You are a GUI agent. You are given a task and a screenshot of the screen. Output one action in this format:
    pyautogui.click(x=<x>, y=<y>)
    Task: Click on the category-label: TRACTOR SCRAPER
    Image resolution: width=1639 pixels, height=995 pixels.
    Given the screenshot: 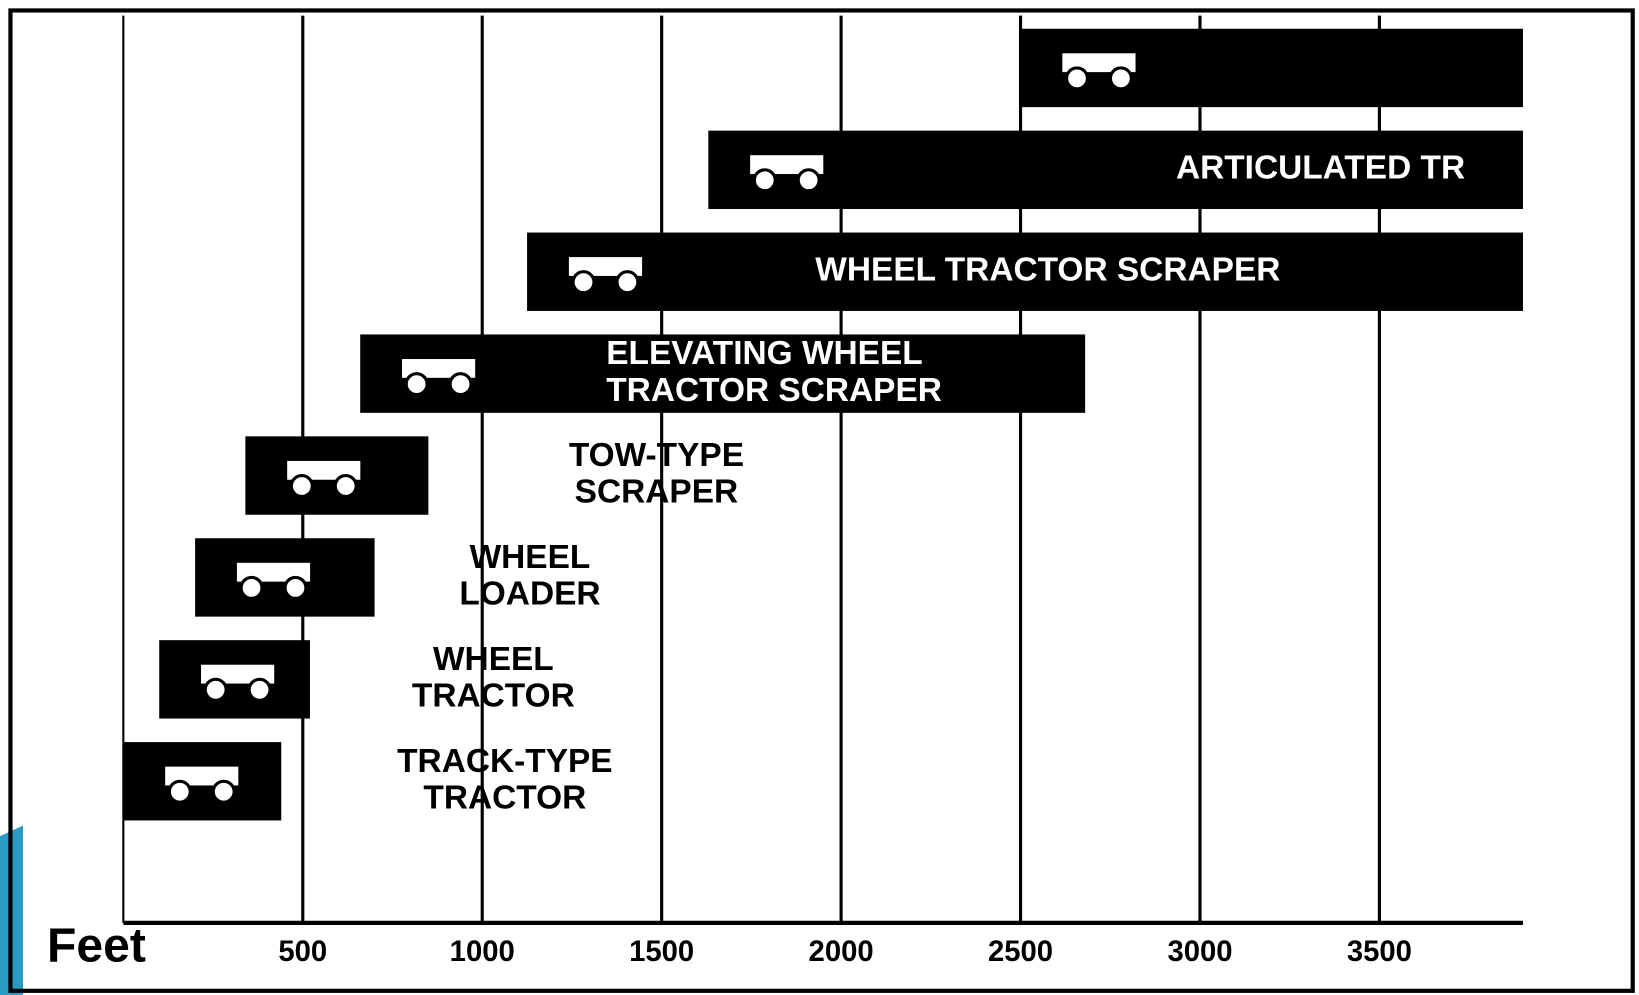 What is the action you would take?
    pyautogui.click(x=774, y=390)
    